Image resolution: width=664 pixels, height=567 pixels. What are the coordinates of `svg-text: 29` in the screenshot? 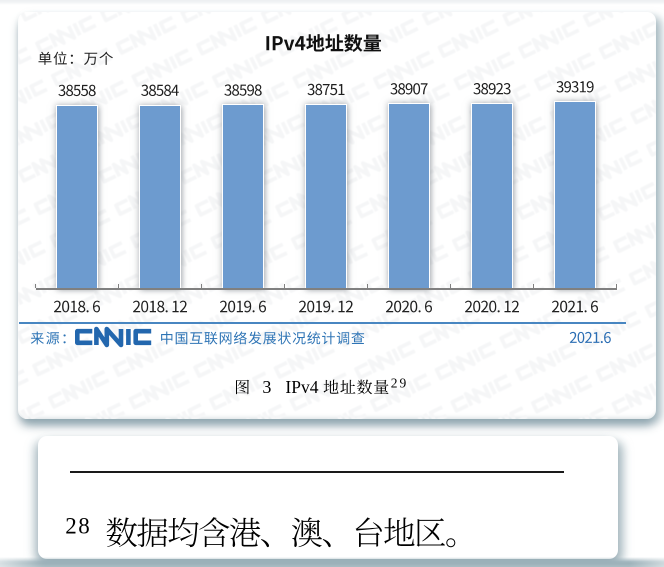 It's located at (400, 383).